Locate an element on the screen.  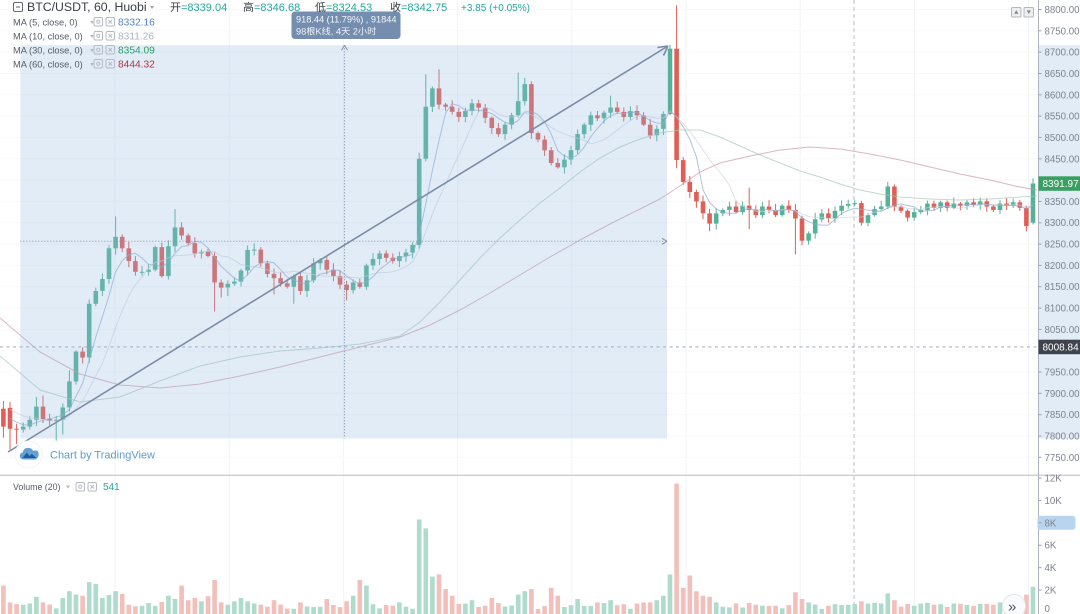
svg-text: =8346.68 is located at coordinates (277, 8).